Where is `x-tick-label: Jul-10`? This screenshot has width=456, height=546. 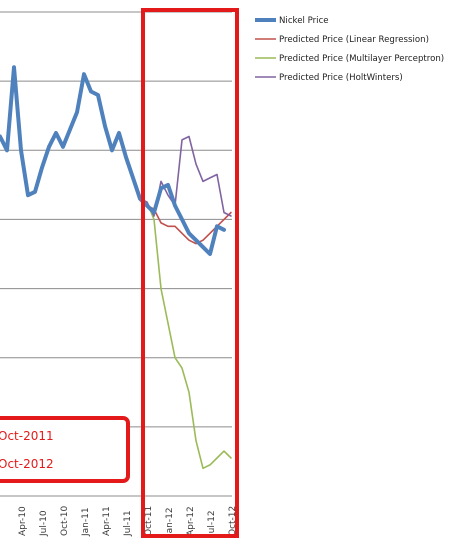 x-tick-label: Jul-10 is located at coordinates (44, 523).